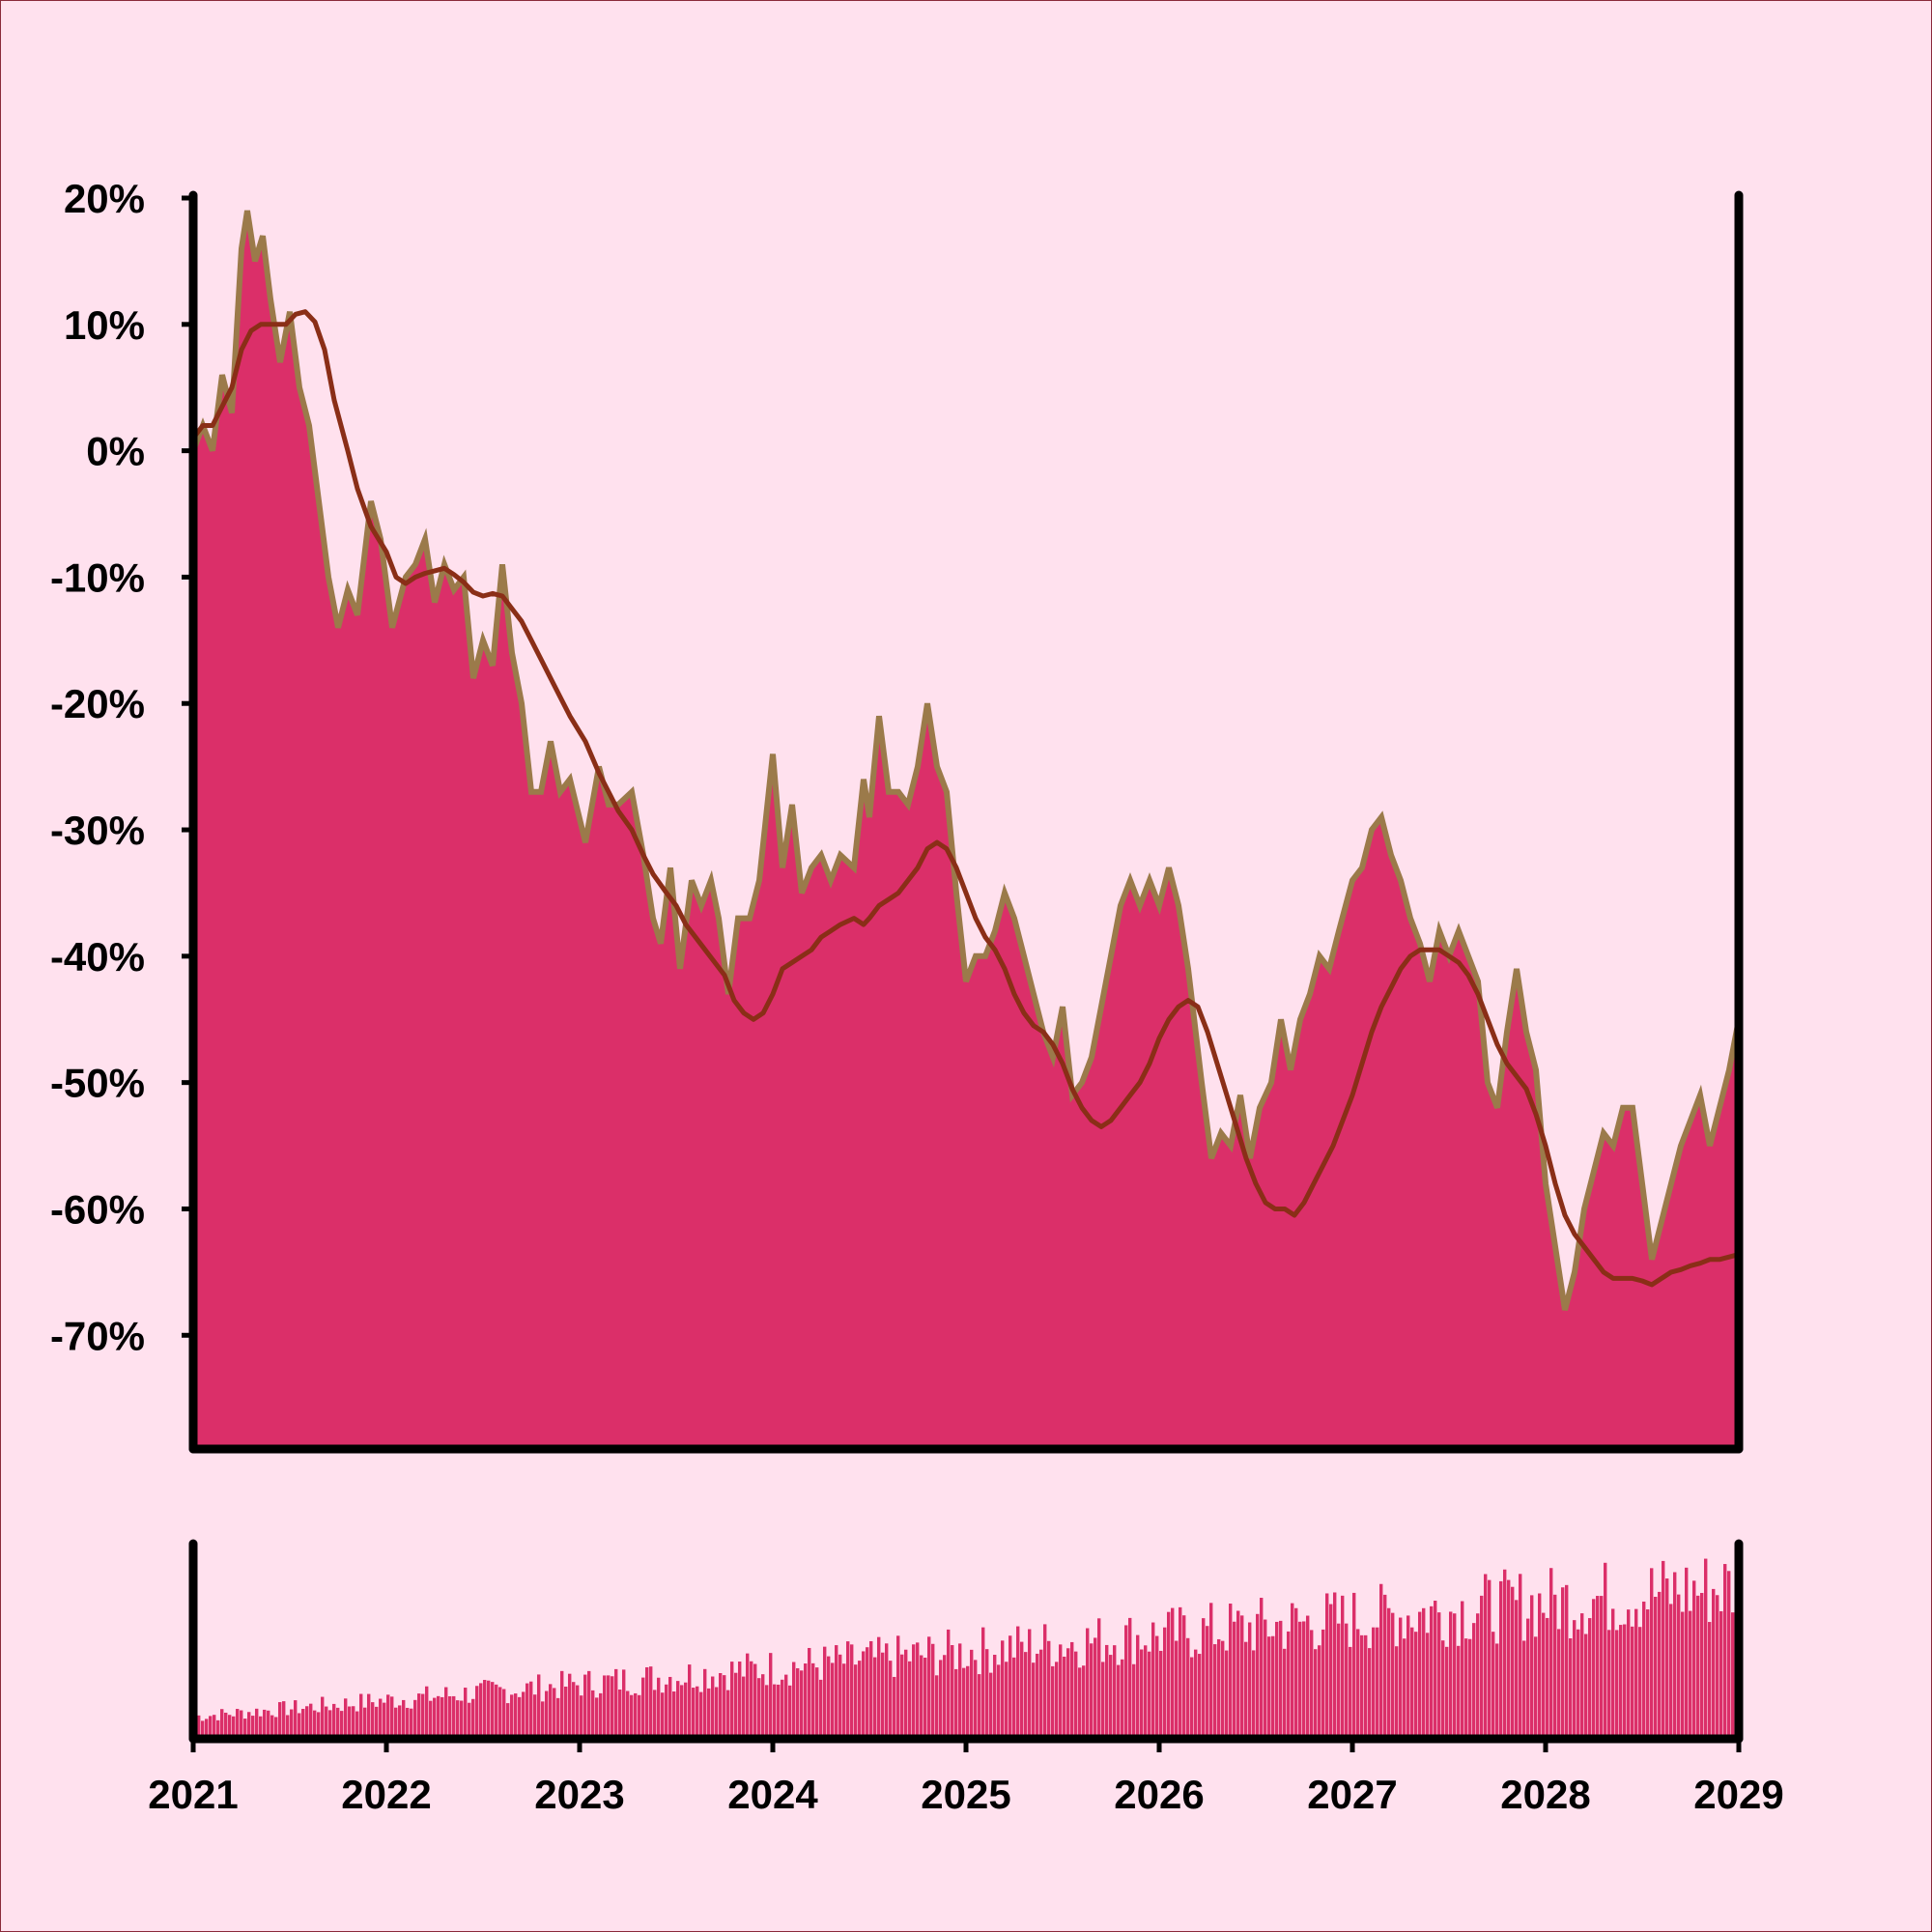 The image size is (1932, 1932). I want to click on y-tick-label: -50%, so click(97, 1083).